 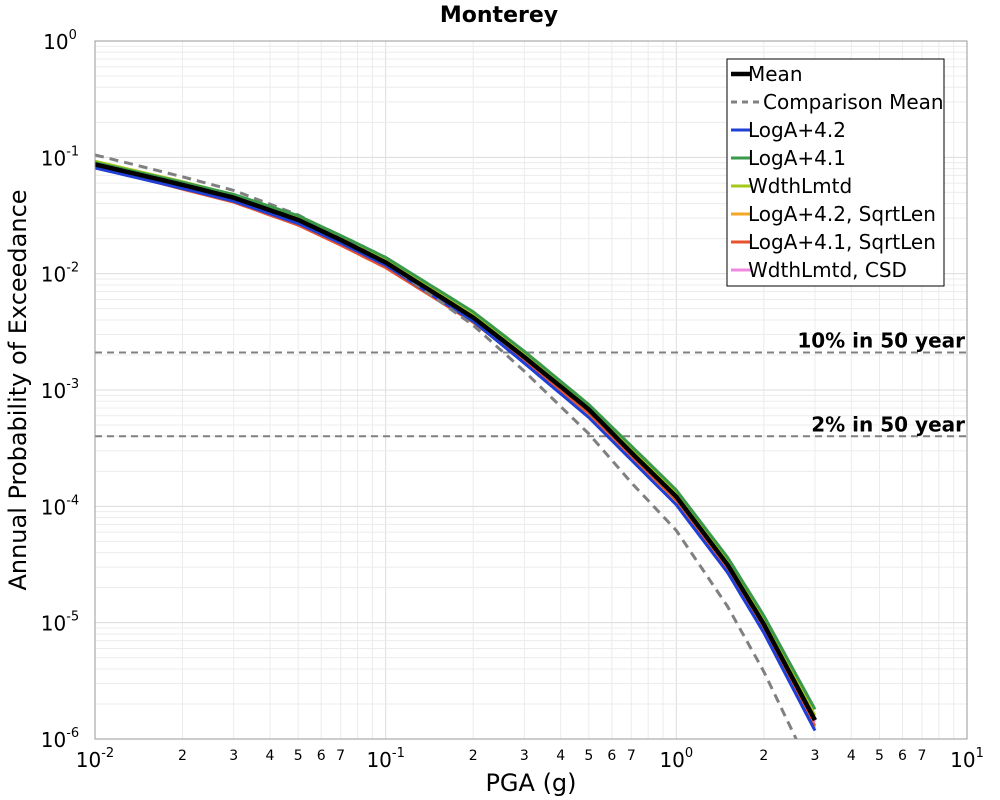 I want to click on y-tick-label: 10⁻², so click(x=60, y=274).